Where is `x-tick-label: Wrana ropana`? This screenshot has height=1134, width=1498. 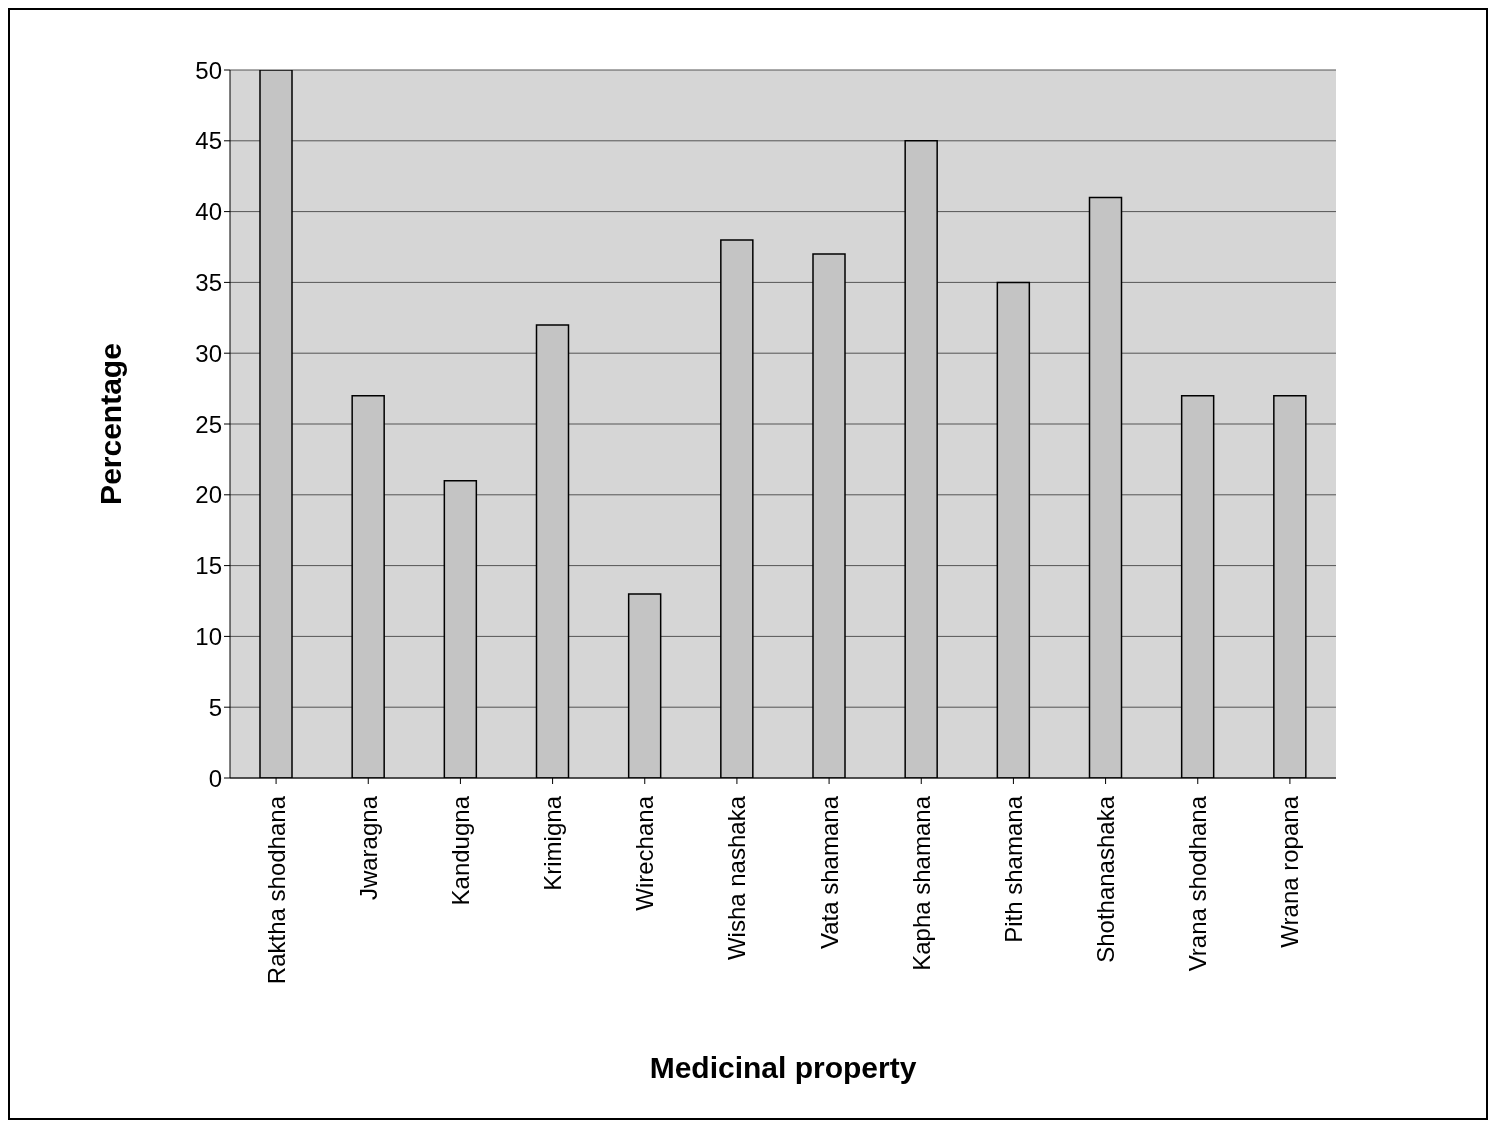 x-tick-label: Wrana ropana is located at coordinates (1290, 871).